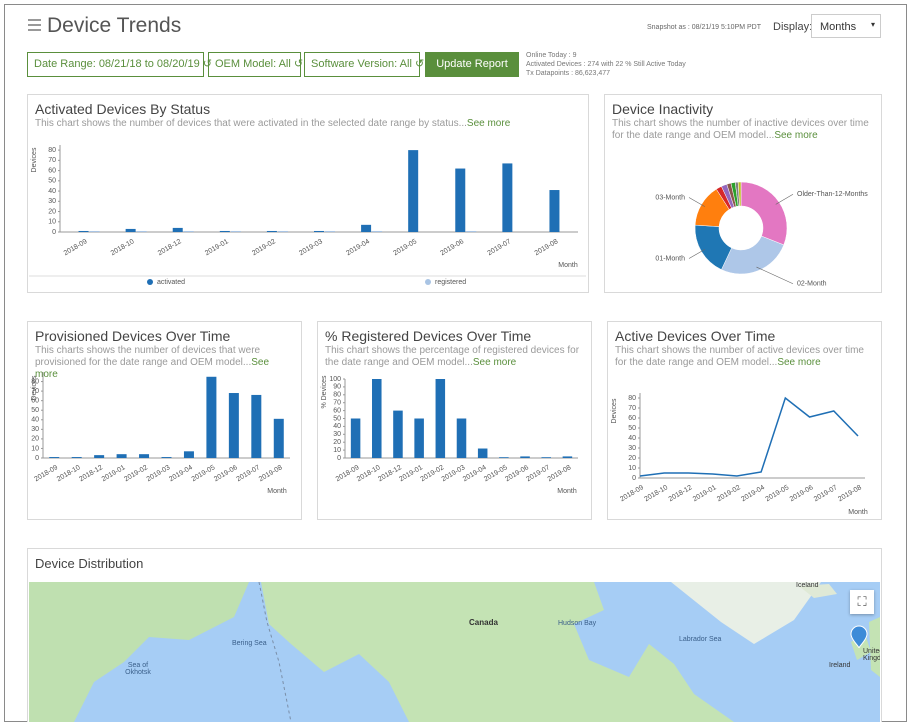 This screenshot has height=722, width=911. Describe the element at coordinates (133, 336) in the screenshot. I see `panel-title: Provisioned Devices Over Time` at that location.